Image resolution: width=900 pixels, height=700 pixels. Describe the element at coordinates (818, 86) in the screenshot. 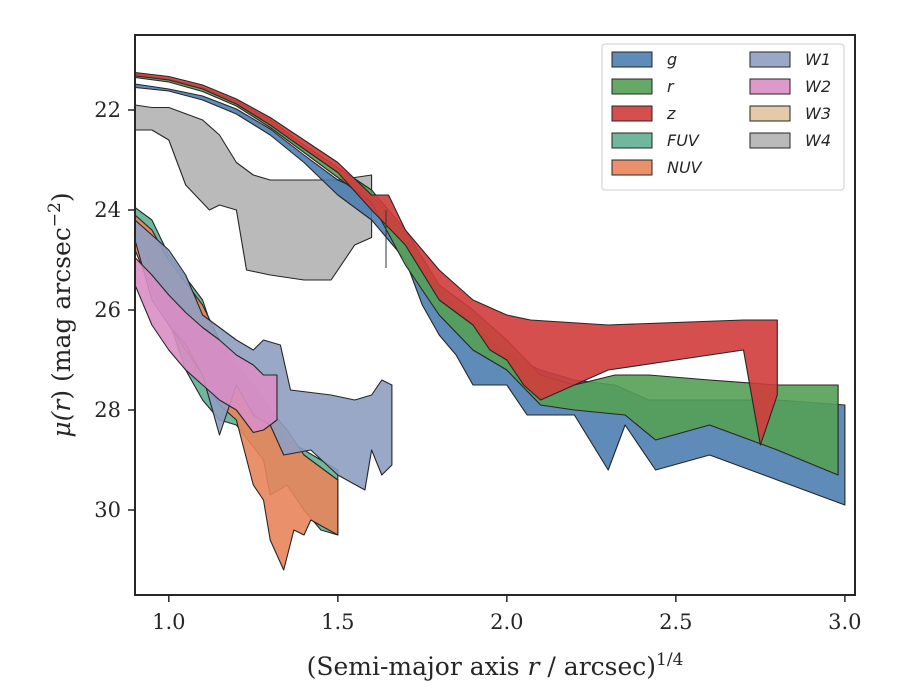

I see `legend-label-w2: W2` at that location.